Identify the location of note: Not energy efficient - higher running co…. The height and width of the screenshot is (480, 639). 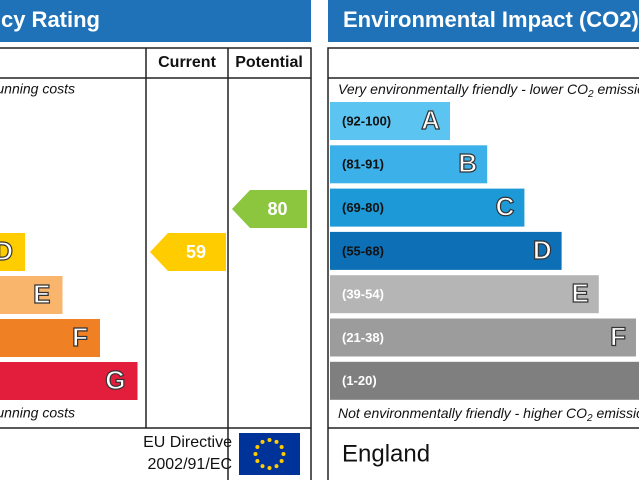
(37, 413).